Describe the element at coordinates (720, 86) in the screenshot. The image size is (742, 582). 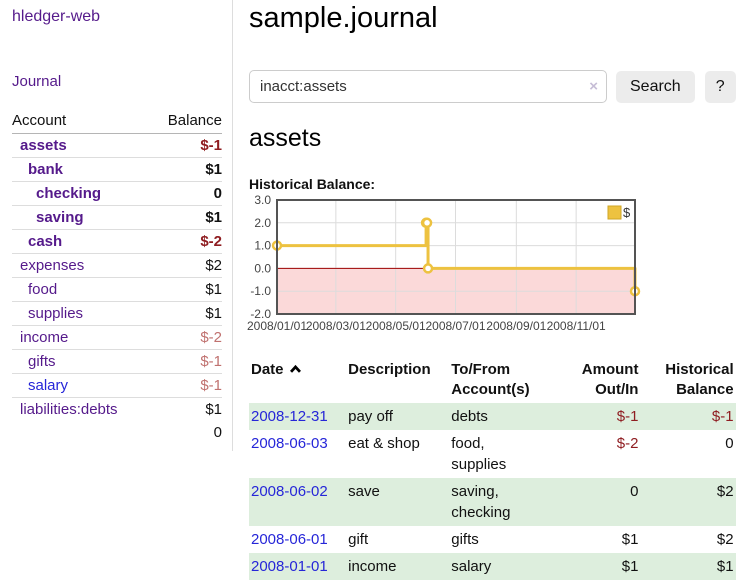
I see `help-button: ?` at that location.